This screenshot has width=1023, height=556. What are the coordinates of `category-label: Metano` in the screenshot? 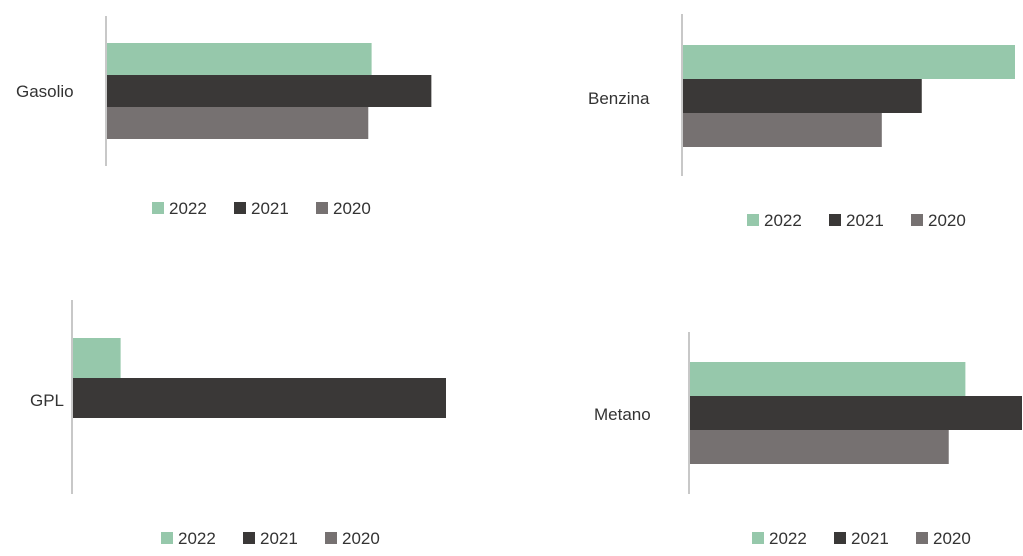 It's located at (622, 414).